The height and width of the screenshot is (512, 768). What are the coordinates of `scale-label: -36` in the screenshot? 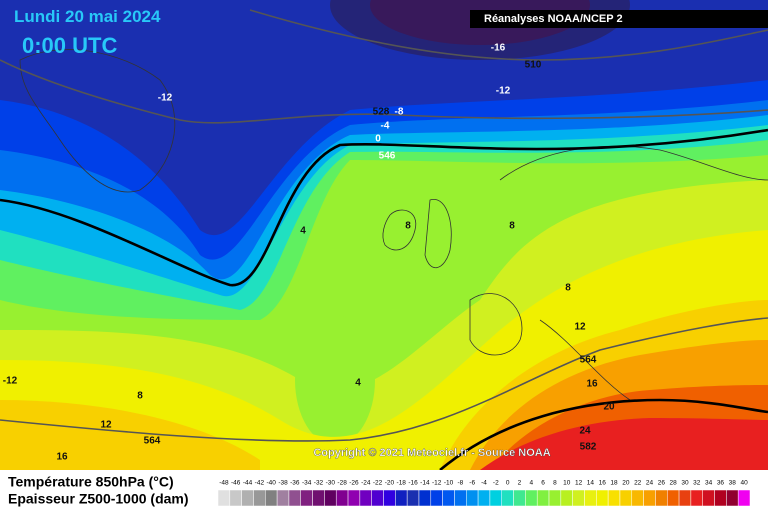 It's located at (295, 483).